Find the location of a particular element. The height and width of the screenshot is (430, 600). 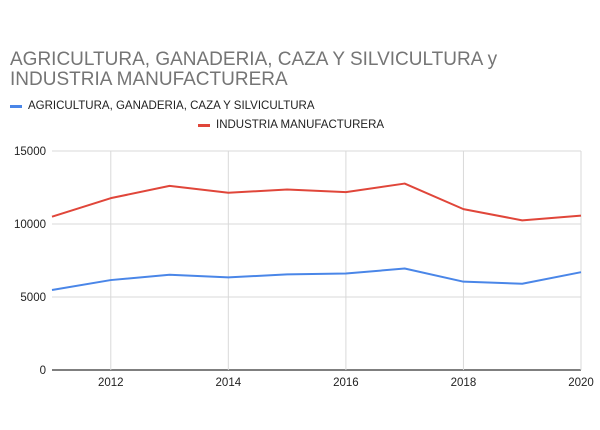

y-tick-label: 10000 is located at coordinates (30, 225).